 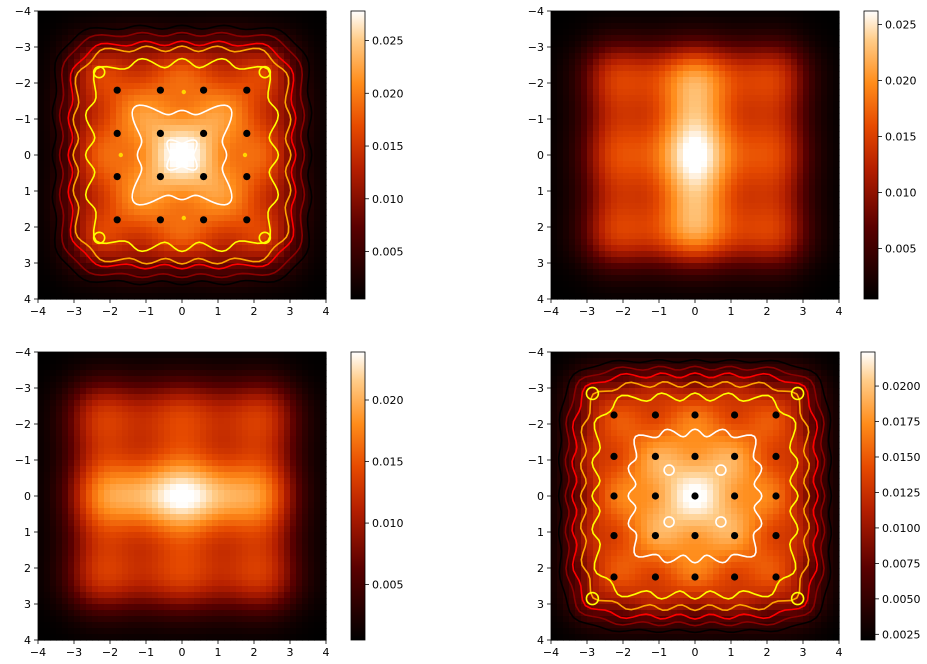 What do you see at coordinates (27, 191) in the screenshot?
I see `y-tick-label: 1` at bounding box center [27, 191].